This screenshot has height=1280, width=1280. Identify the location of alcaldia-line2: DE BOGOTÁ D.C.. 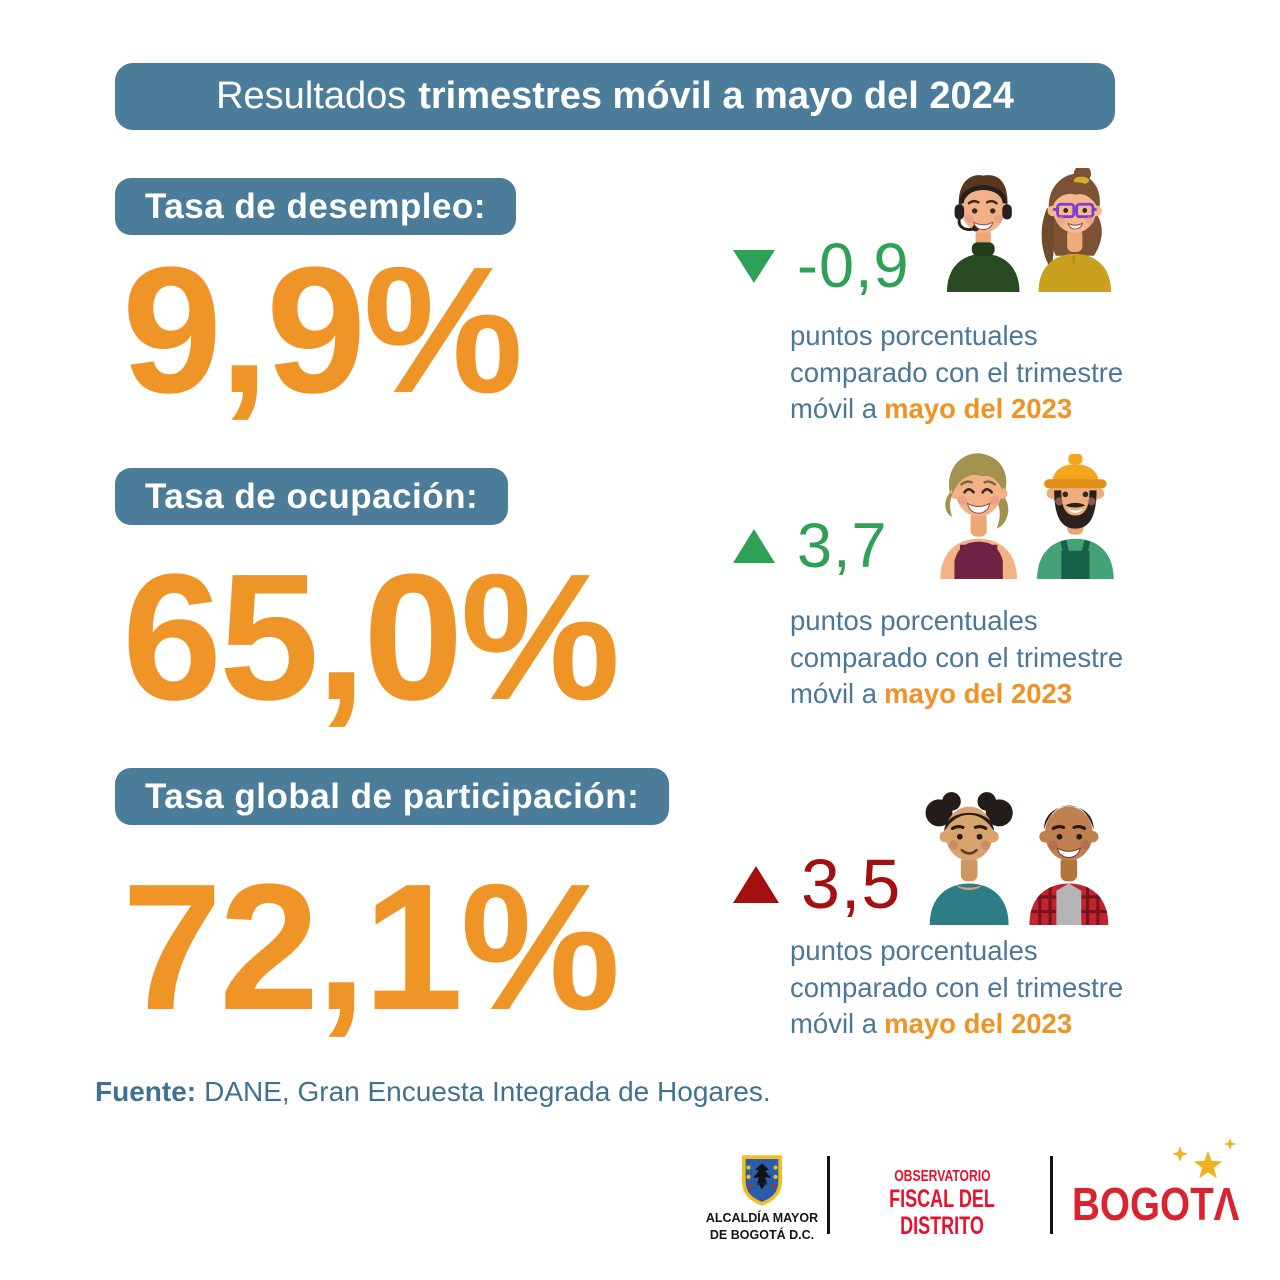
(762, 1234).